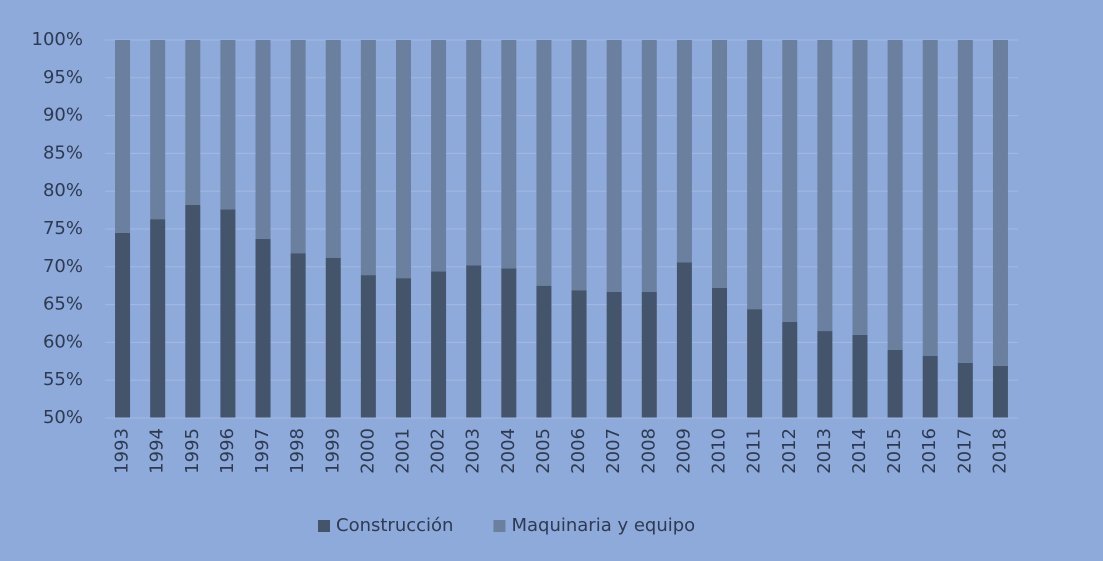 This screenshot has width=1103, height=561. What do you see at coordinates (122, 451) in the screenshot?
I see `x-tick-label: 1993` at bounding box center [122, 451].